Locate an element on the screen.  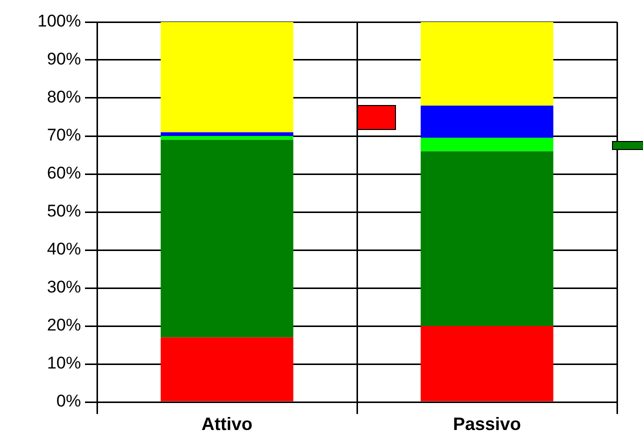
y-tick-label: 80% is located at coordinates (63, 97).